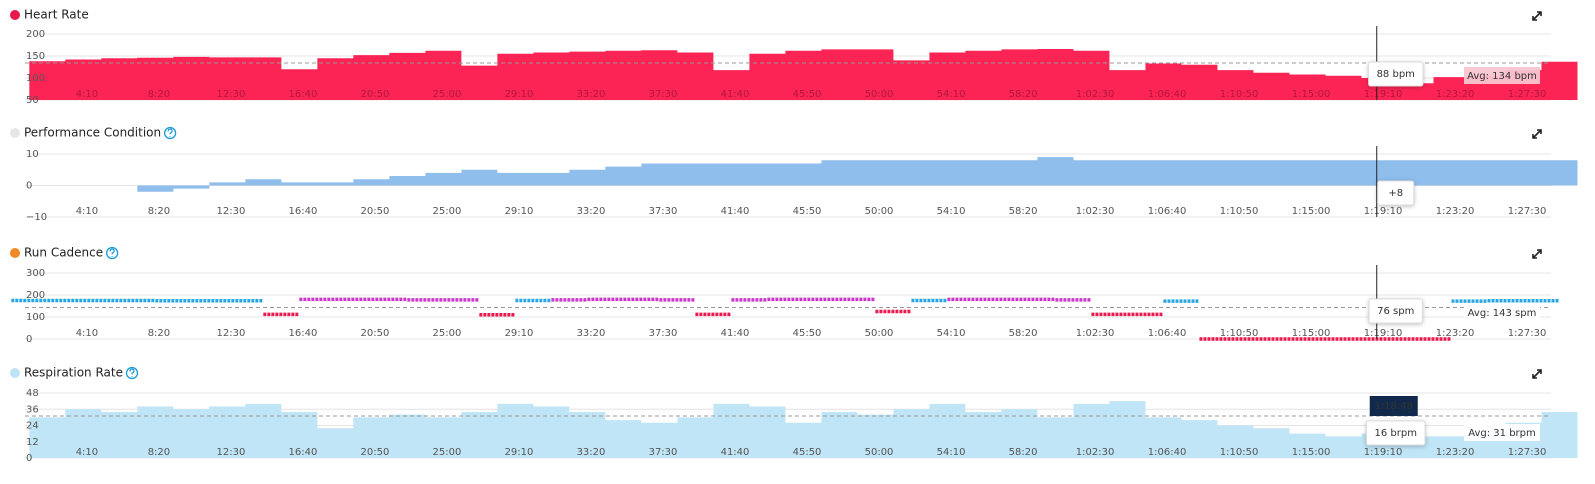 This screenshot has width=1595, height=484. I want to click on y-tick-label: 36, so click(32, 409).